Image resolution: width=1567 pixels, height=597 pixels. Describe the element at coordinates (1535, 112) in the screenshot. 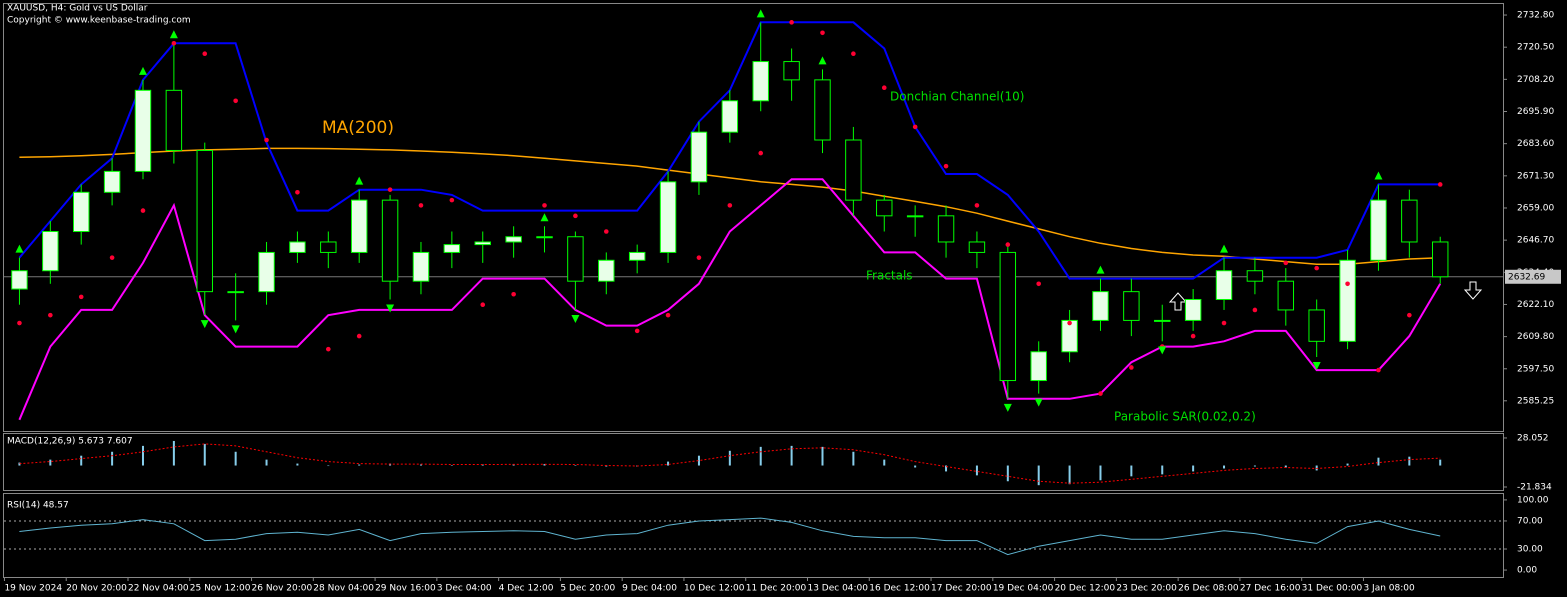

I see `y-tick-label: 2695.90` at that location.